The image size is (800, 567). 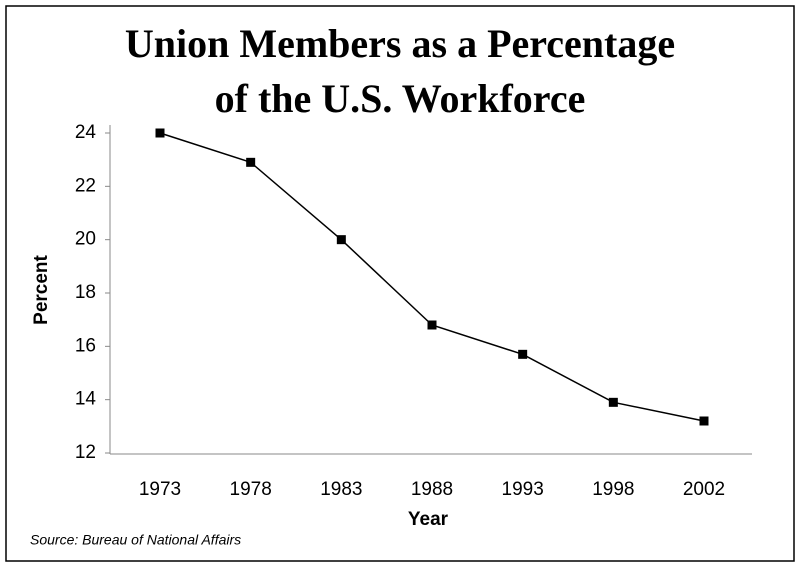 I want to click on x-tick-label: 1993, so click(x=523, y=489).